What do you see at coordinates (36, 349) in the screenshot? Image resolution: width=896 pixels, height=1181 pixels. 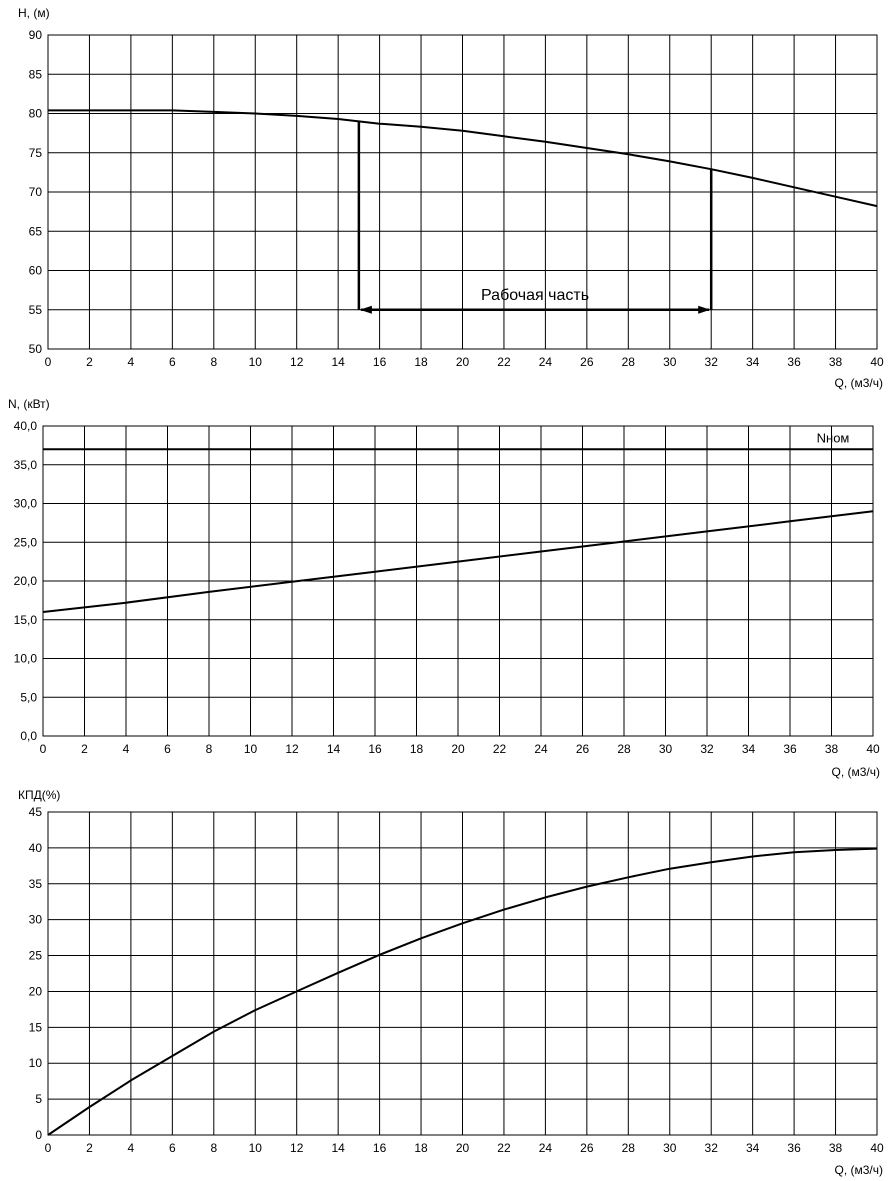 I see `y-tick-label: 50` at bounding box center [36, 349].